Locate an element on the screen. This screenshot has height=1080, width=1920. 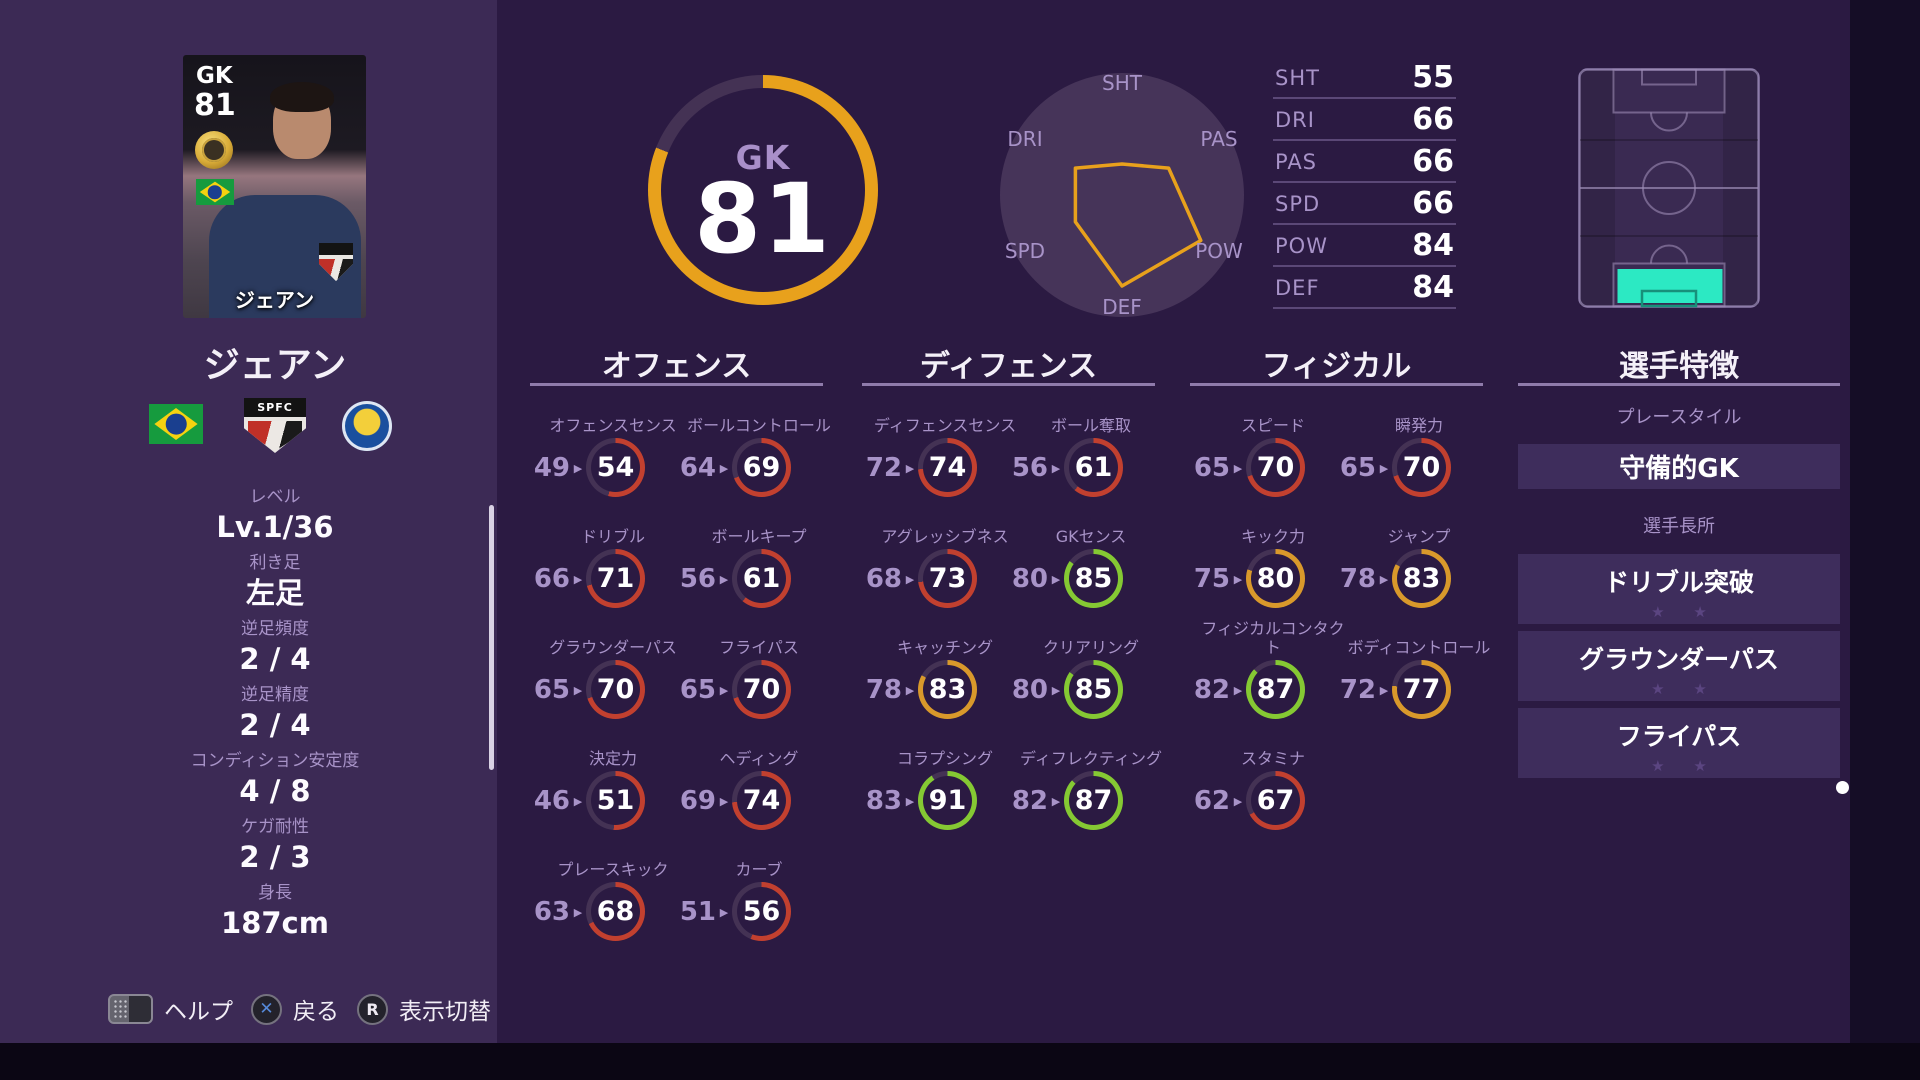
skill-item: フライパス ★ ★ is located at coordinates (1679, 743).